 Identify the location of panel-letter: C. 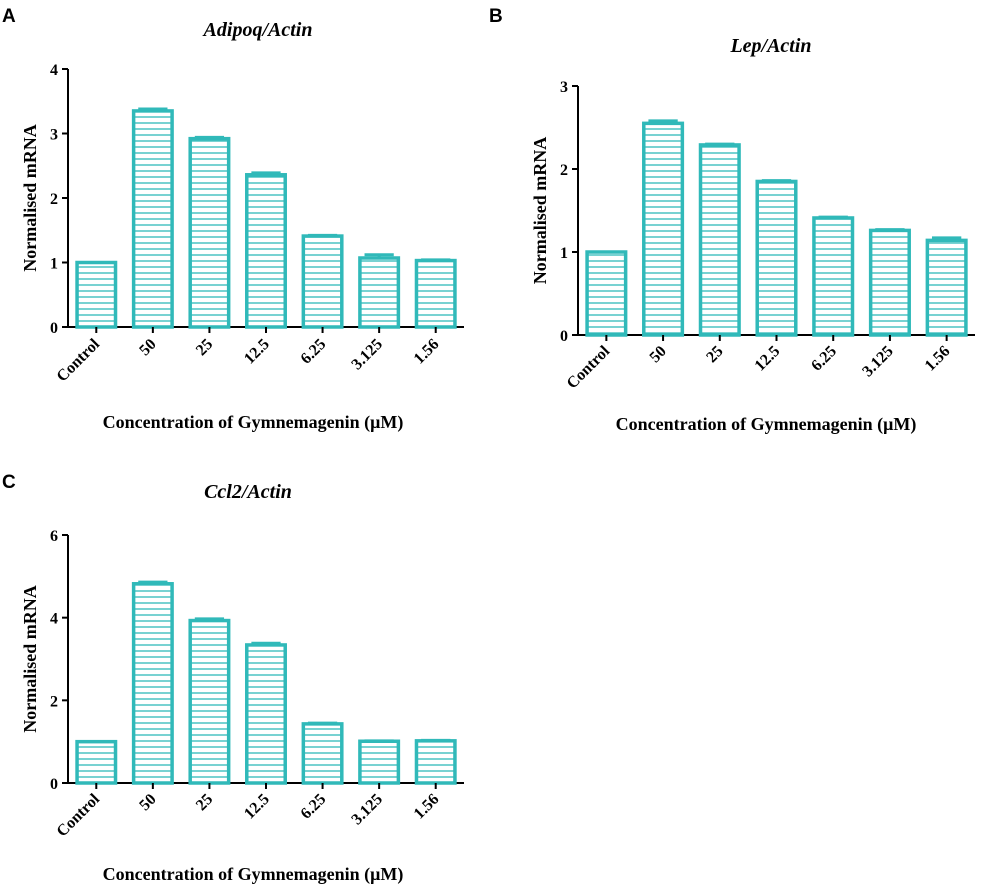
(9, 482).